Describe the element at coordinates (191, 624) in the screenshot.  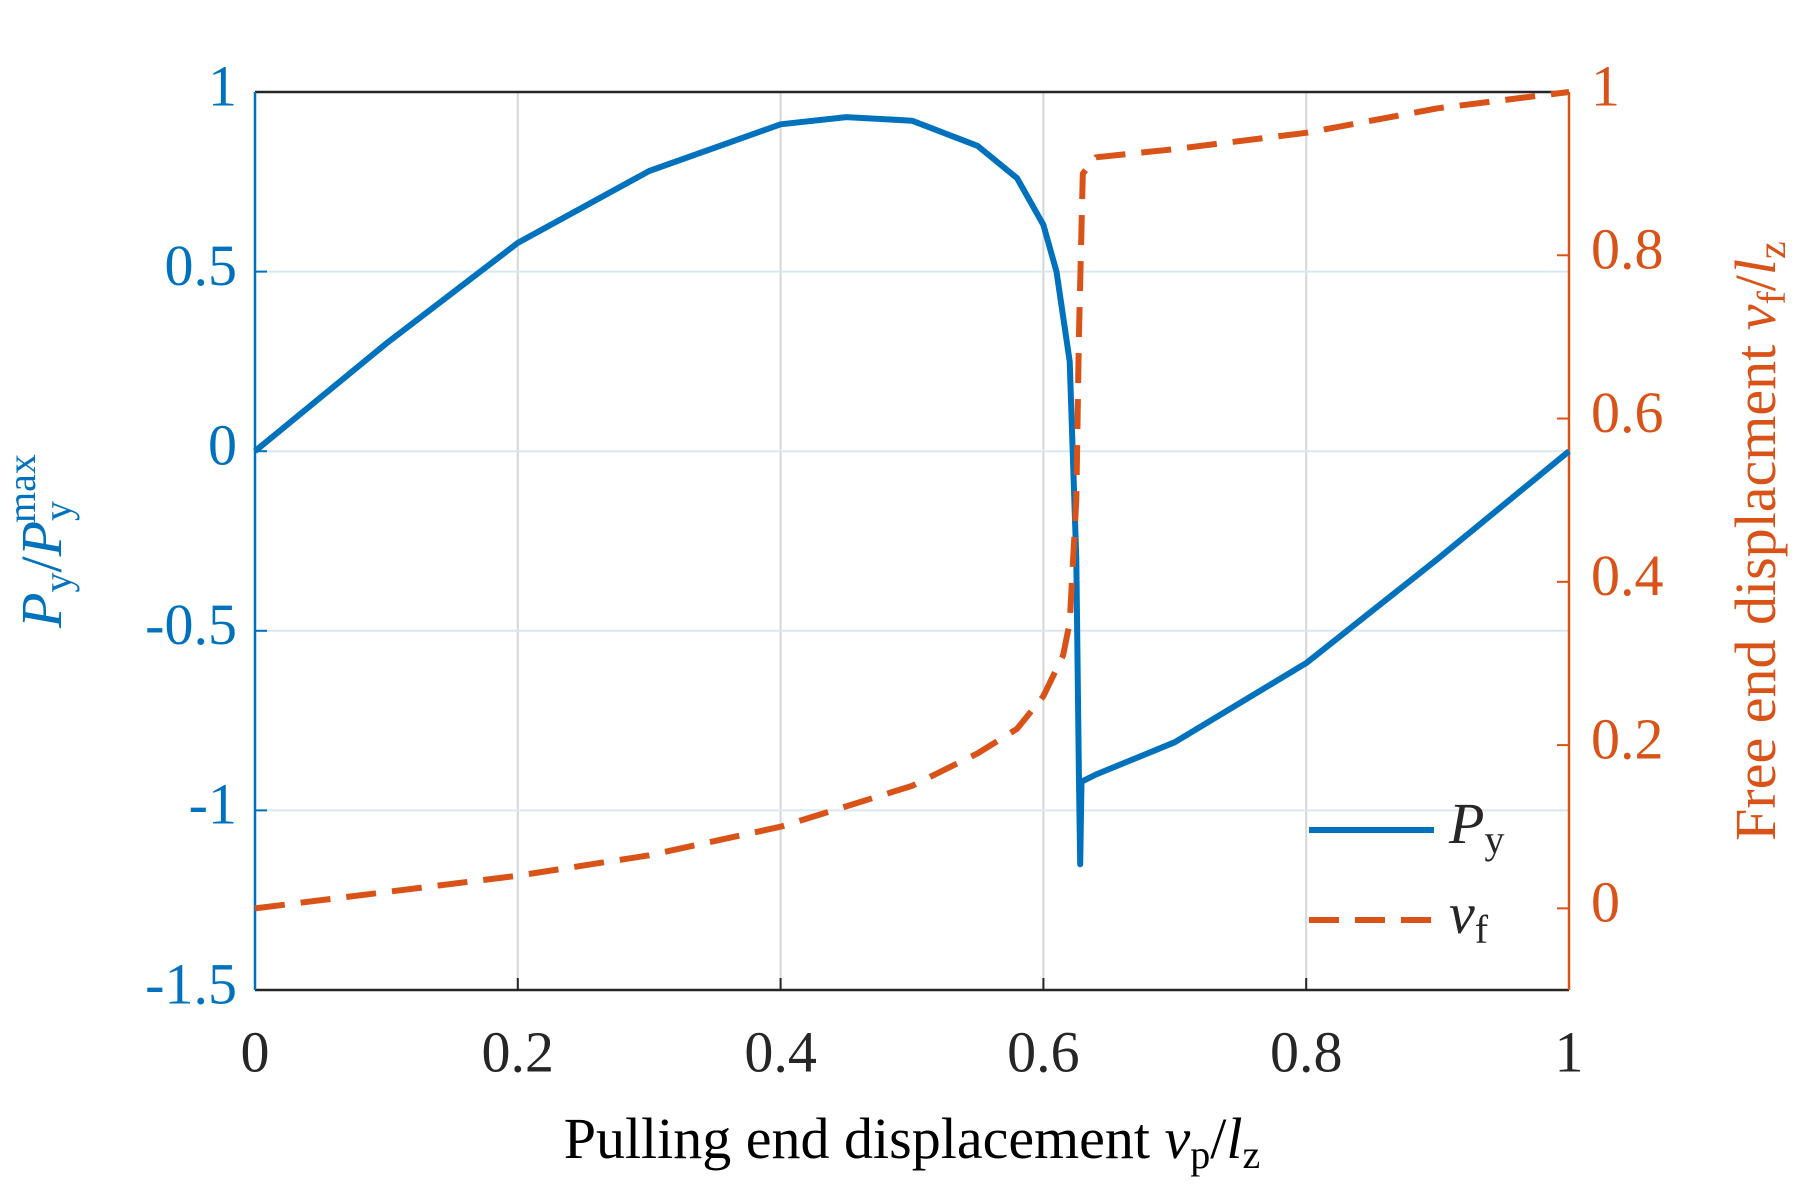
I see `y-tick-label: -0.5` at that location.